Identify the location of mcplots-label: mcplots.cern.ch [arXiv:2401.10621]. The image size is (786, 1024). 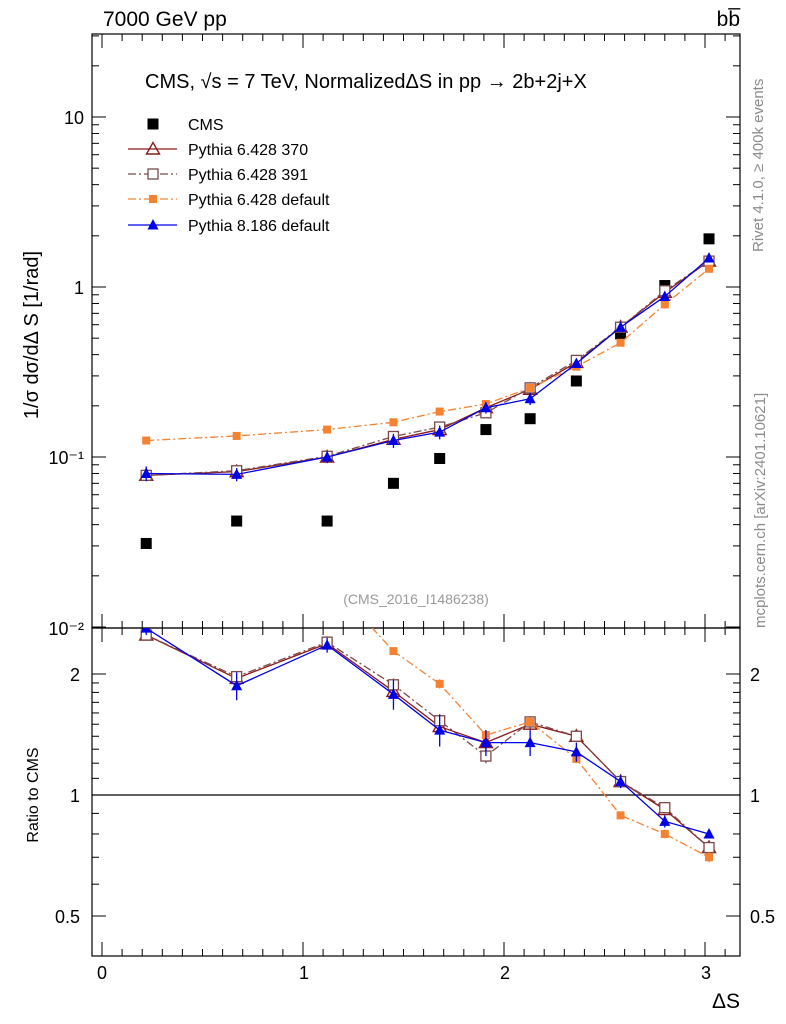
(760, 510).